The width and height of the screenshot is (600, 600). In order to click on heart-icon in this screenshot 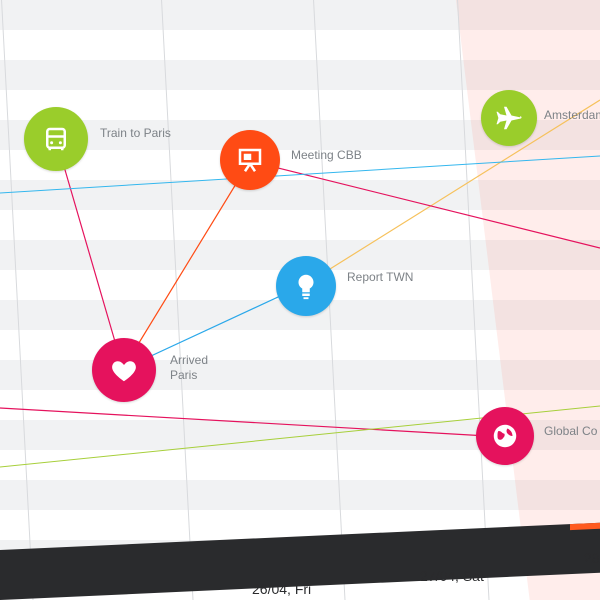, I will do `click(124, 371)`.